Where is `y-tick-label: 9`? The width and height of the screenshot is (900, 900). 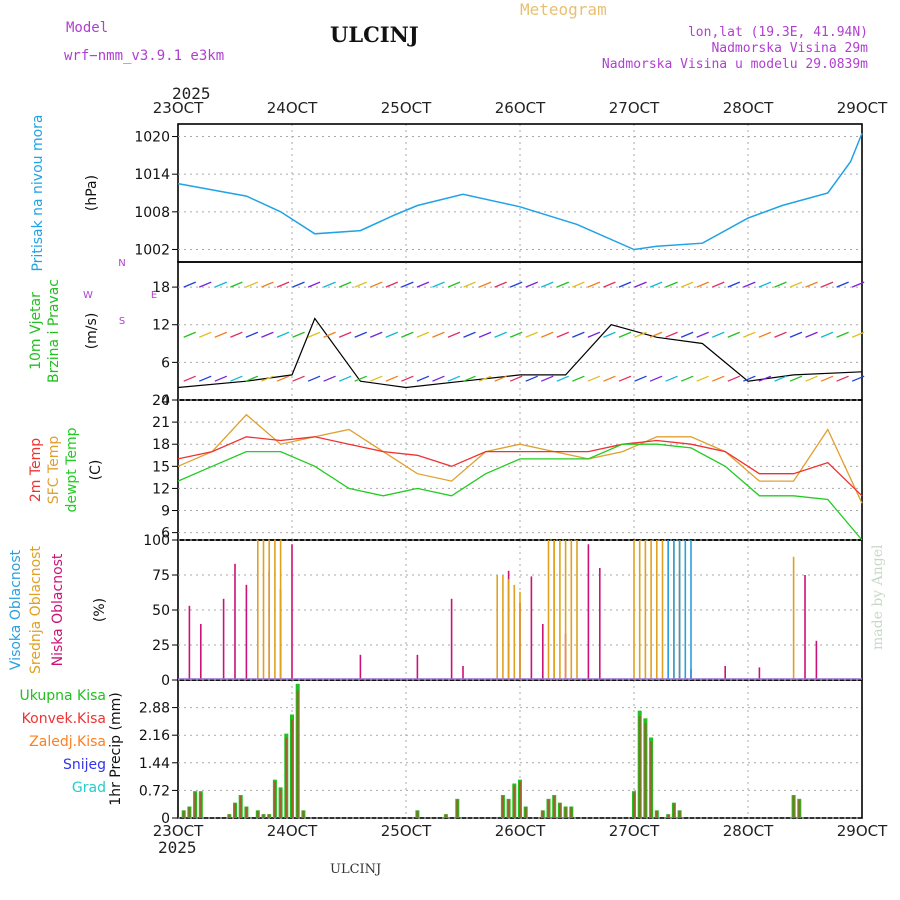 y-tick-label: 9 is located at coordinates (165, 512).